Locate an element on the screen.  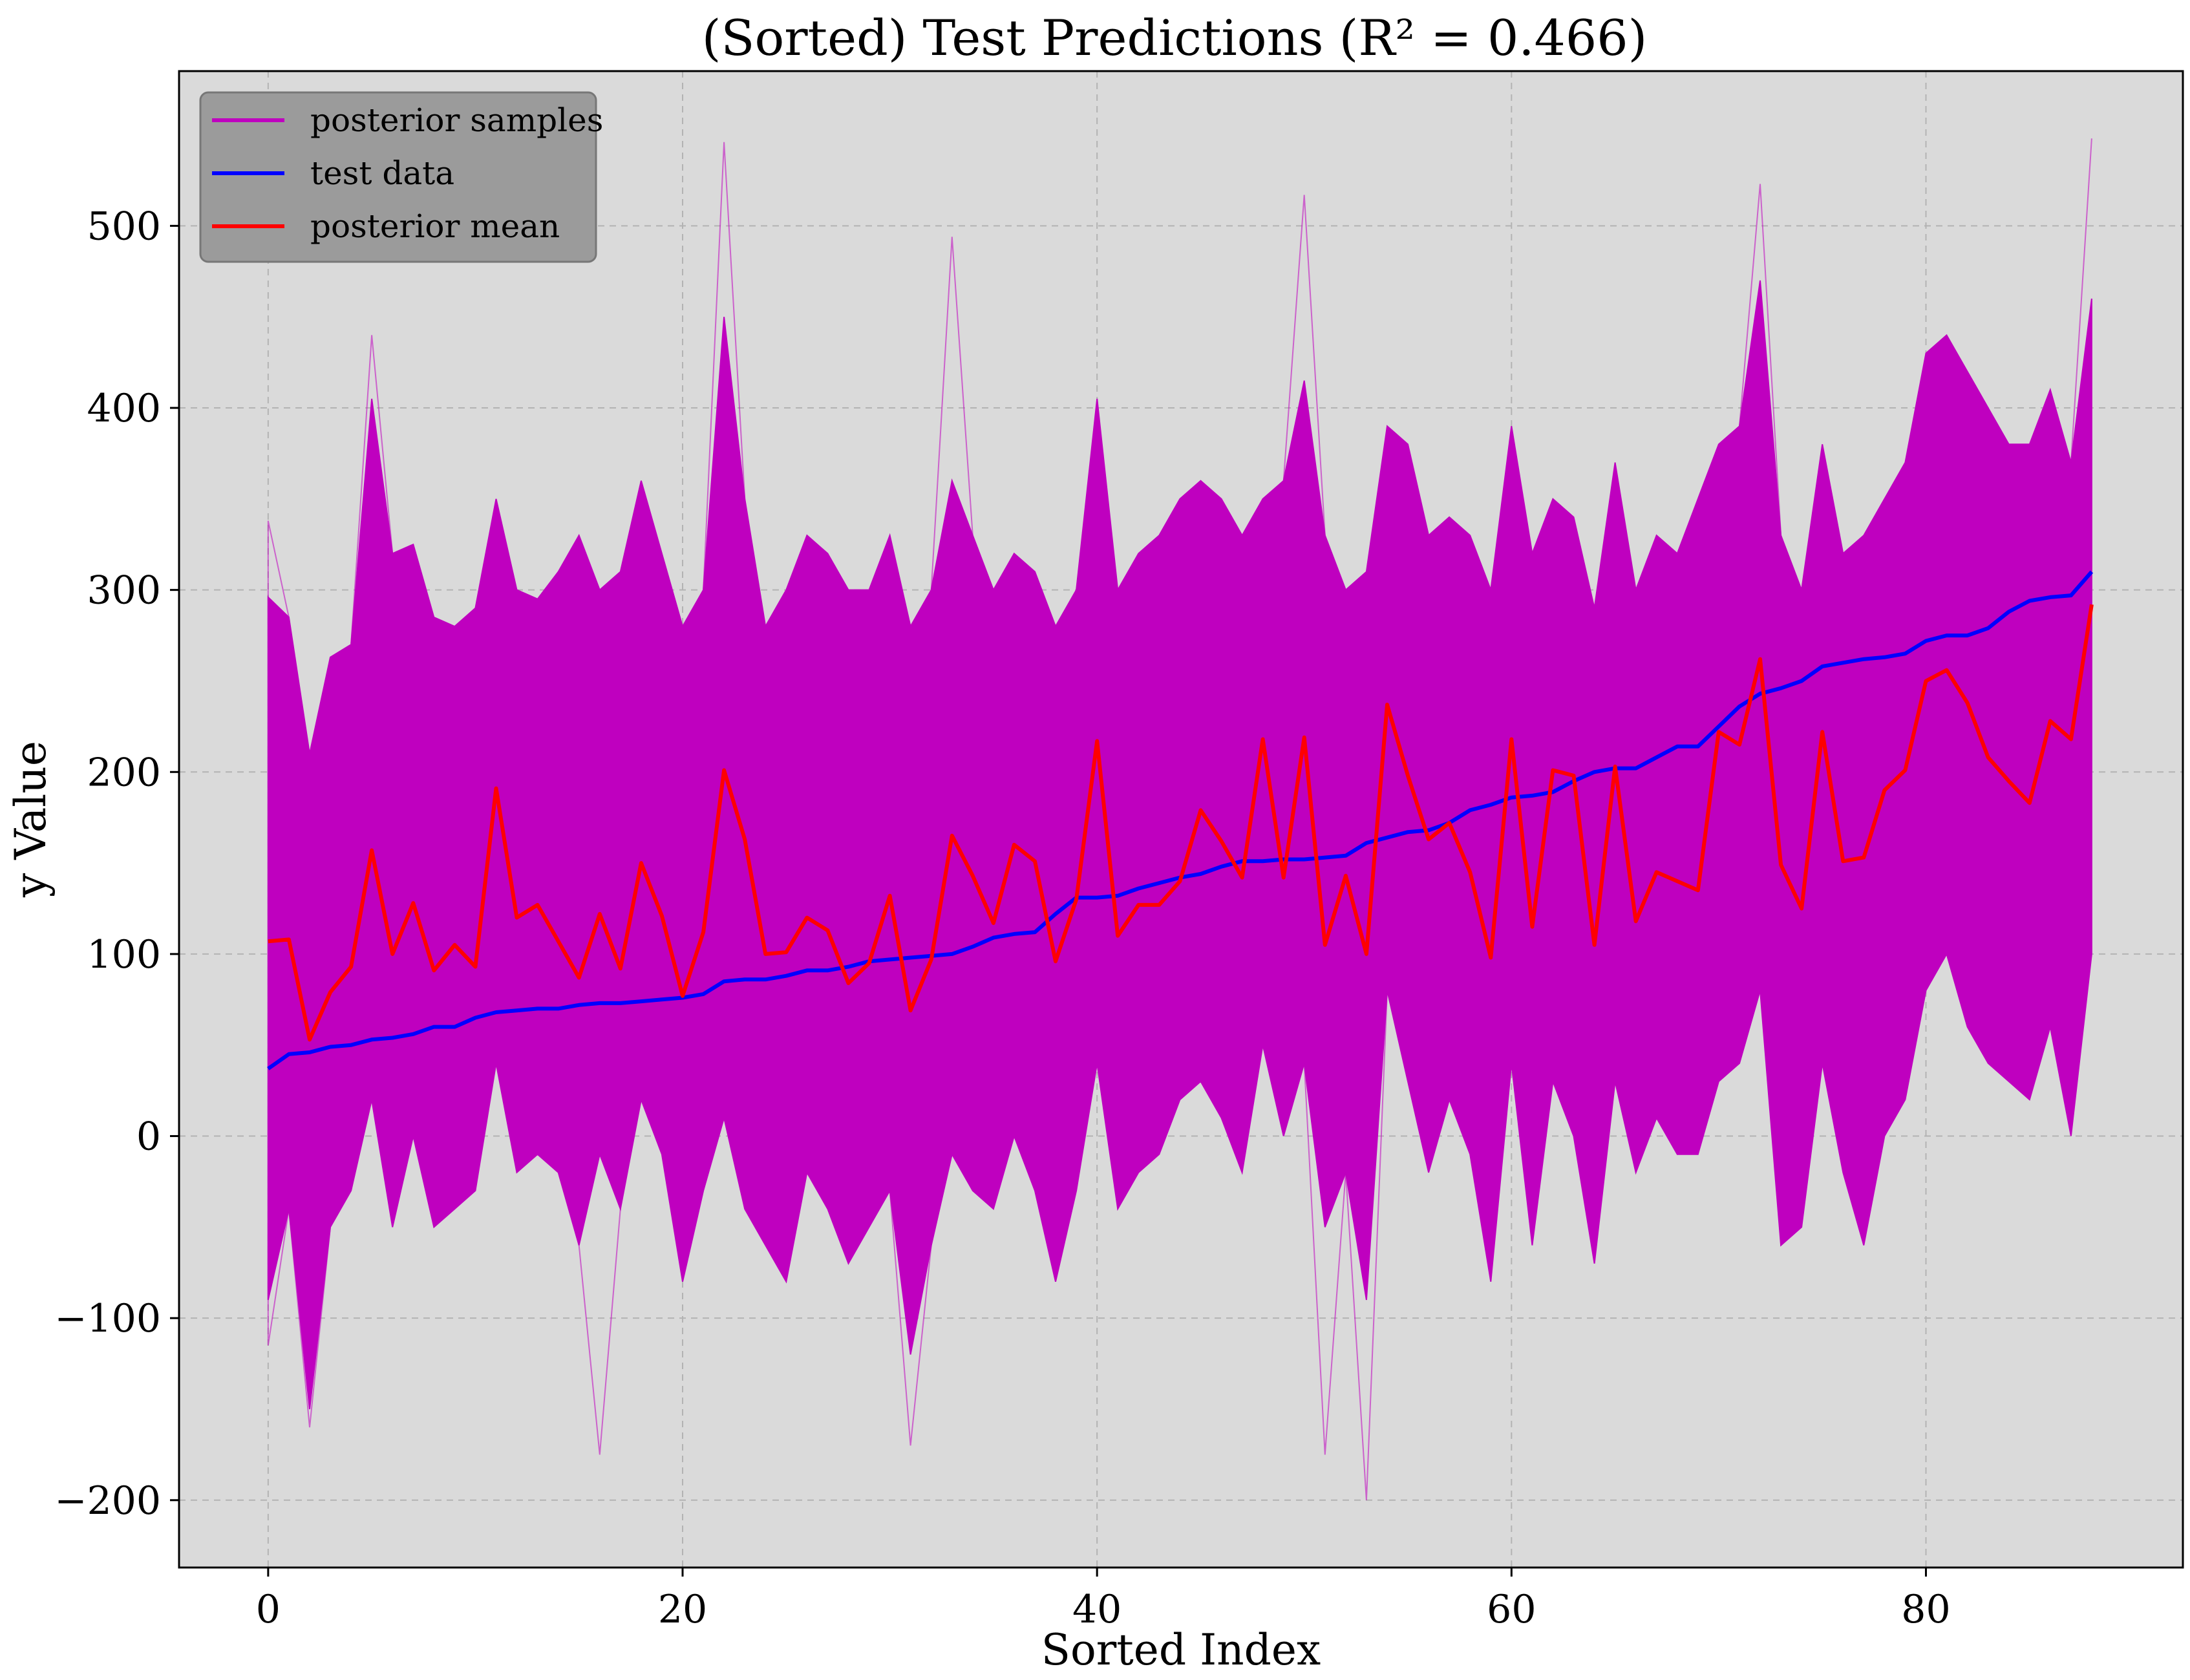
legend-label-posterior-mean: posterior mean is located at coordinates (435, 226).